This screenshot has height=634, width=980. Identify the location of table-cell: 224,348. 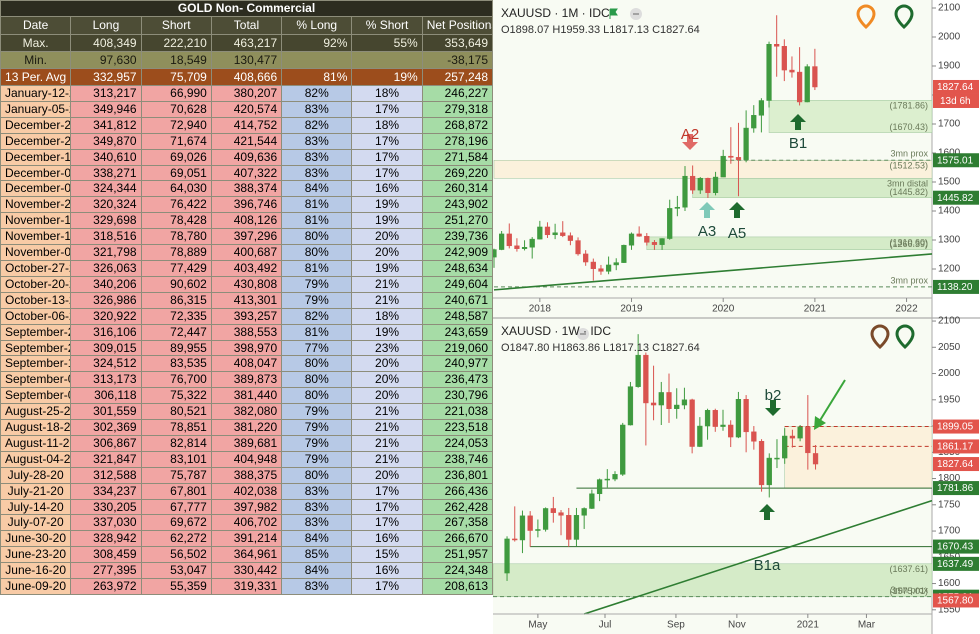
(457, 571).